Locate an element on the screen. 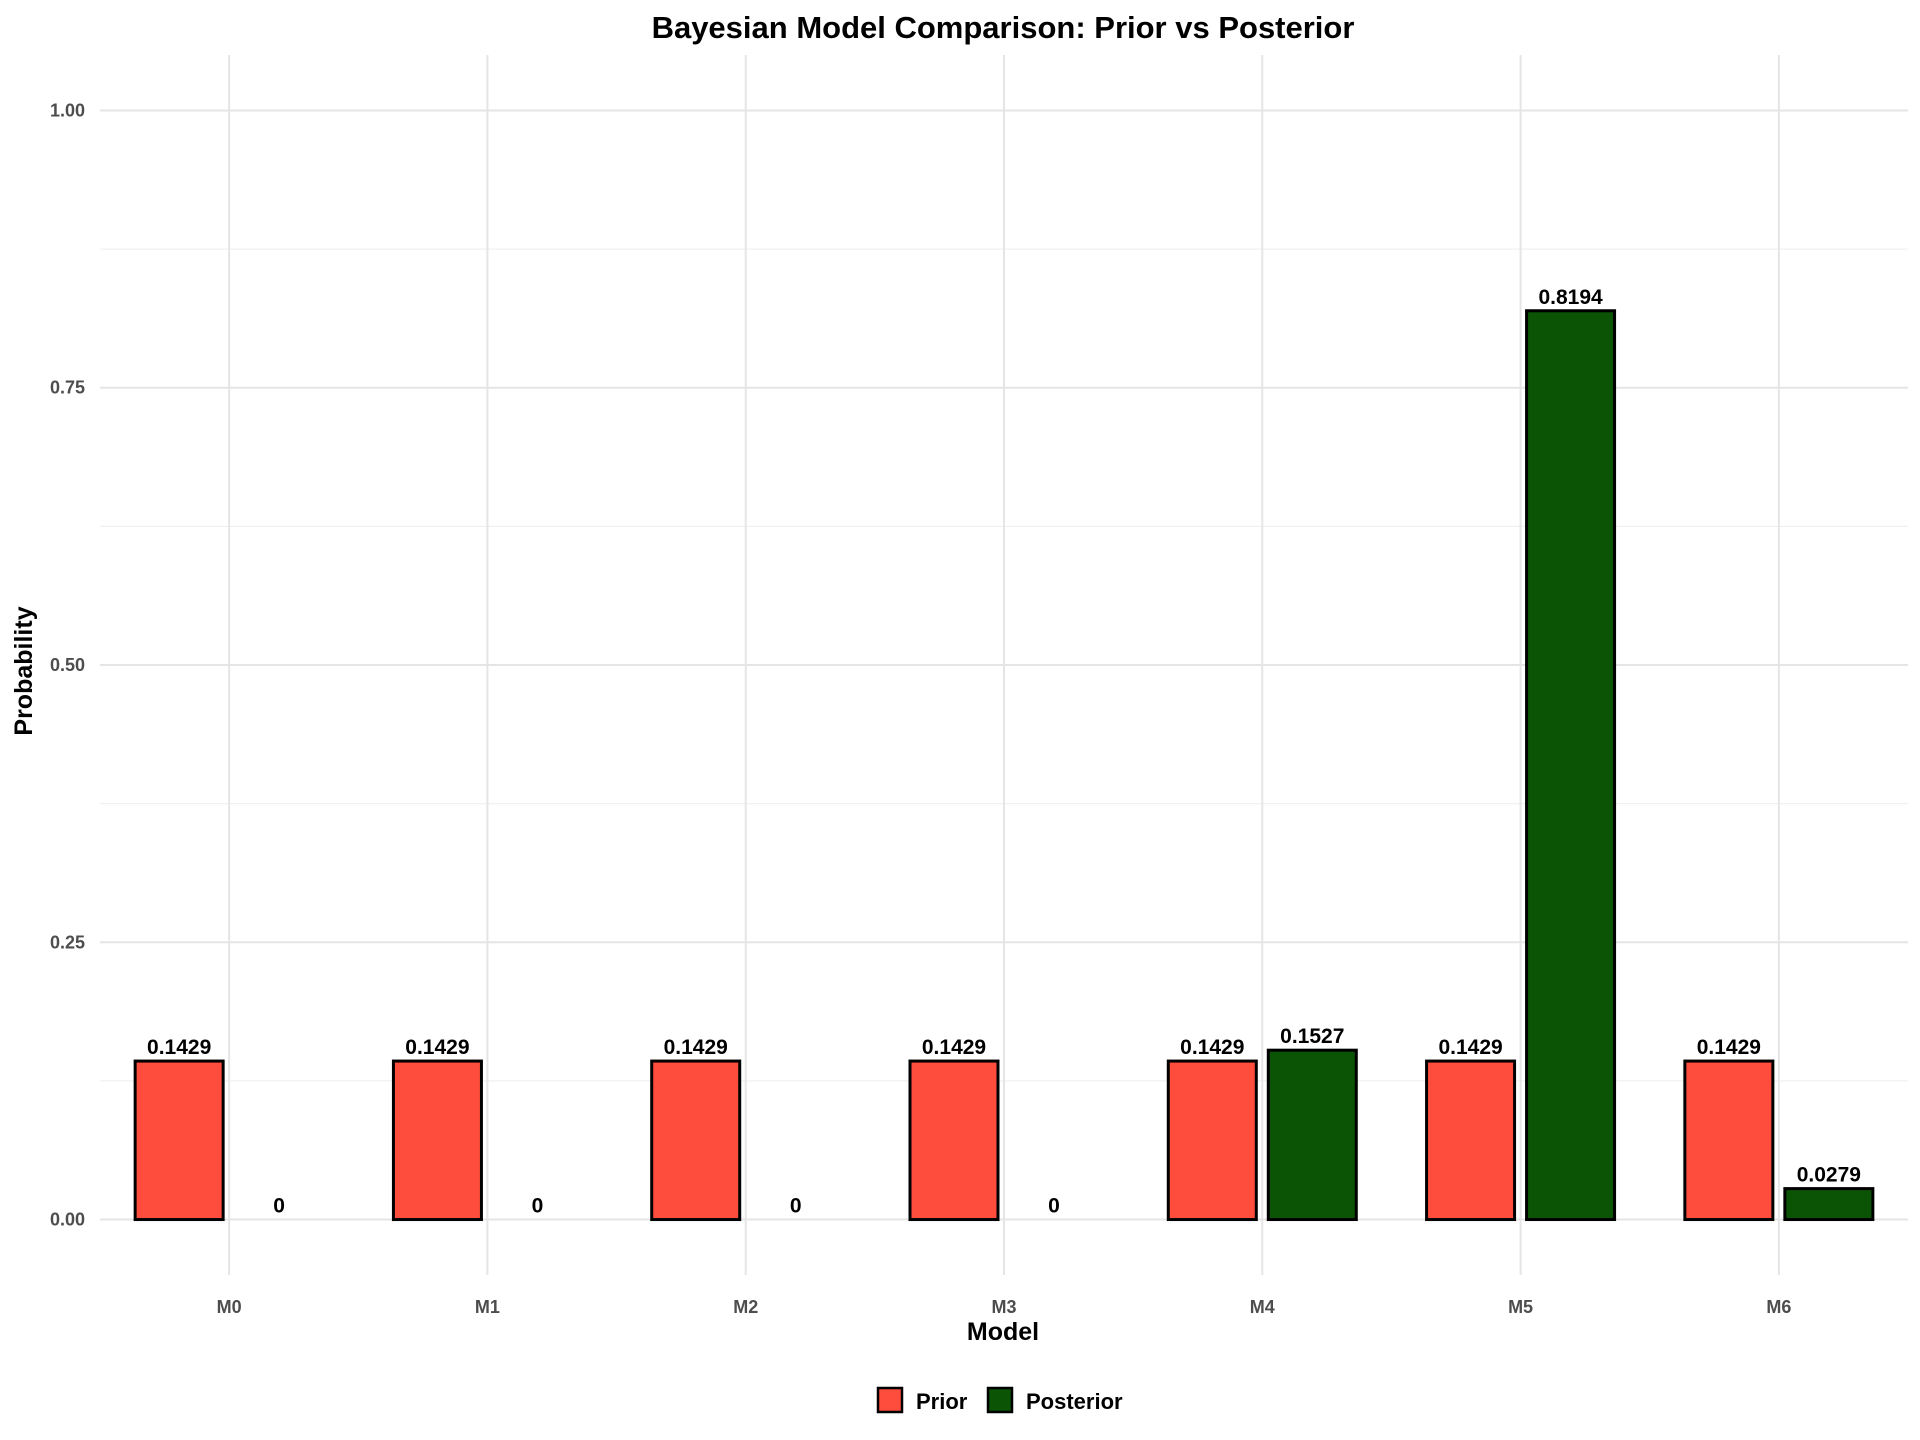 The height and width of the screenshot is (1440, 1920). y-tick-label: 0.75 is located at coordinates (67, 388).